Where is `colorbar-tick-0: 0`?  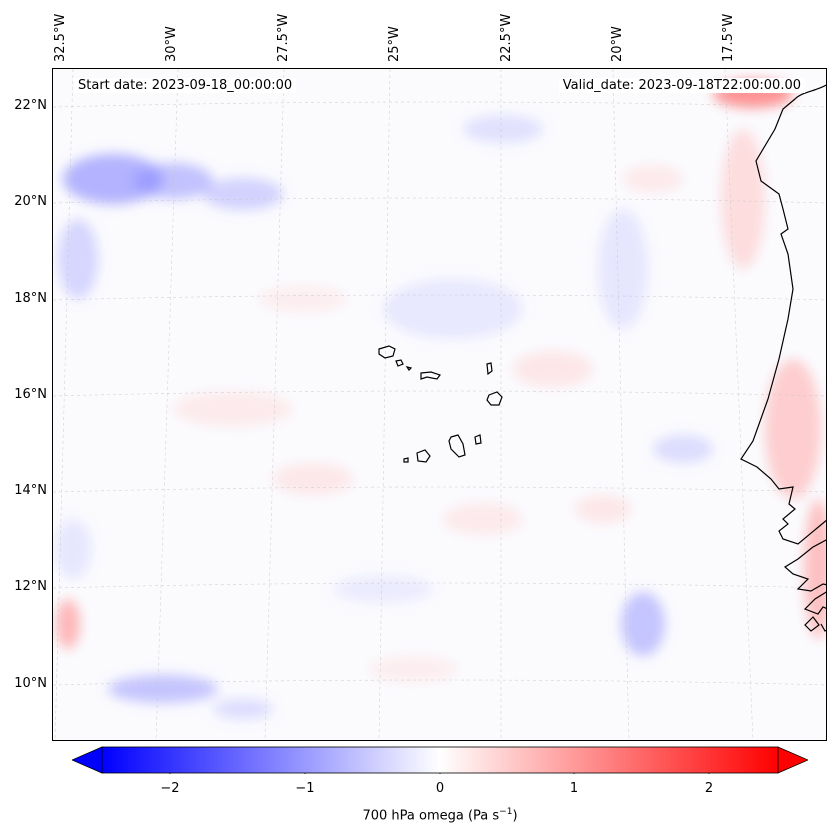 colorbar-tick-0: 0 is located at coordinates (440, 788).